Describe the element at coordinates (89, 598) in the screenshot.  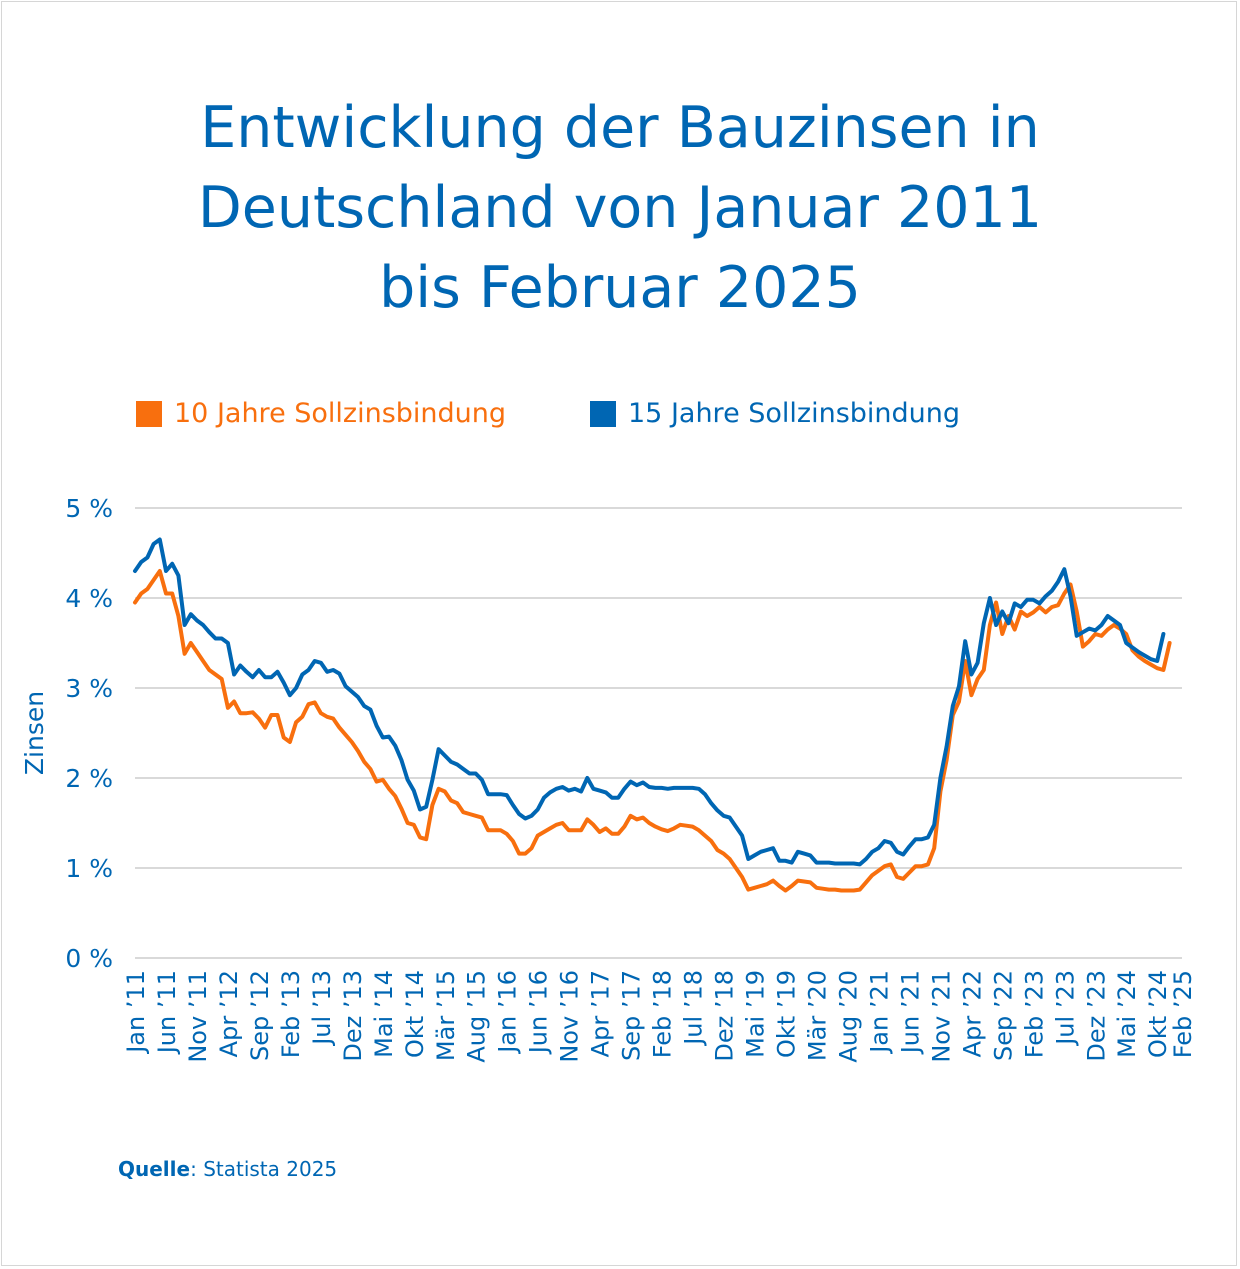
I see `y-tick-label: 4 %` at that location.